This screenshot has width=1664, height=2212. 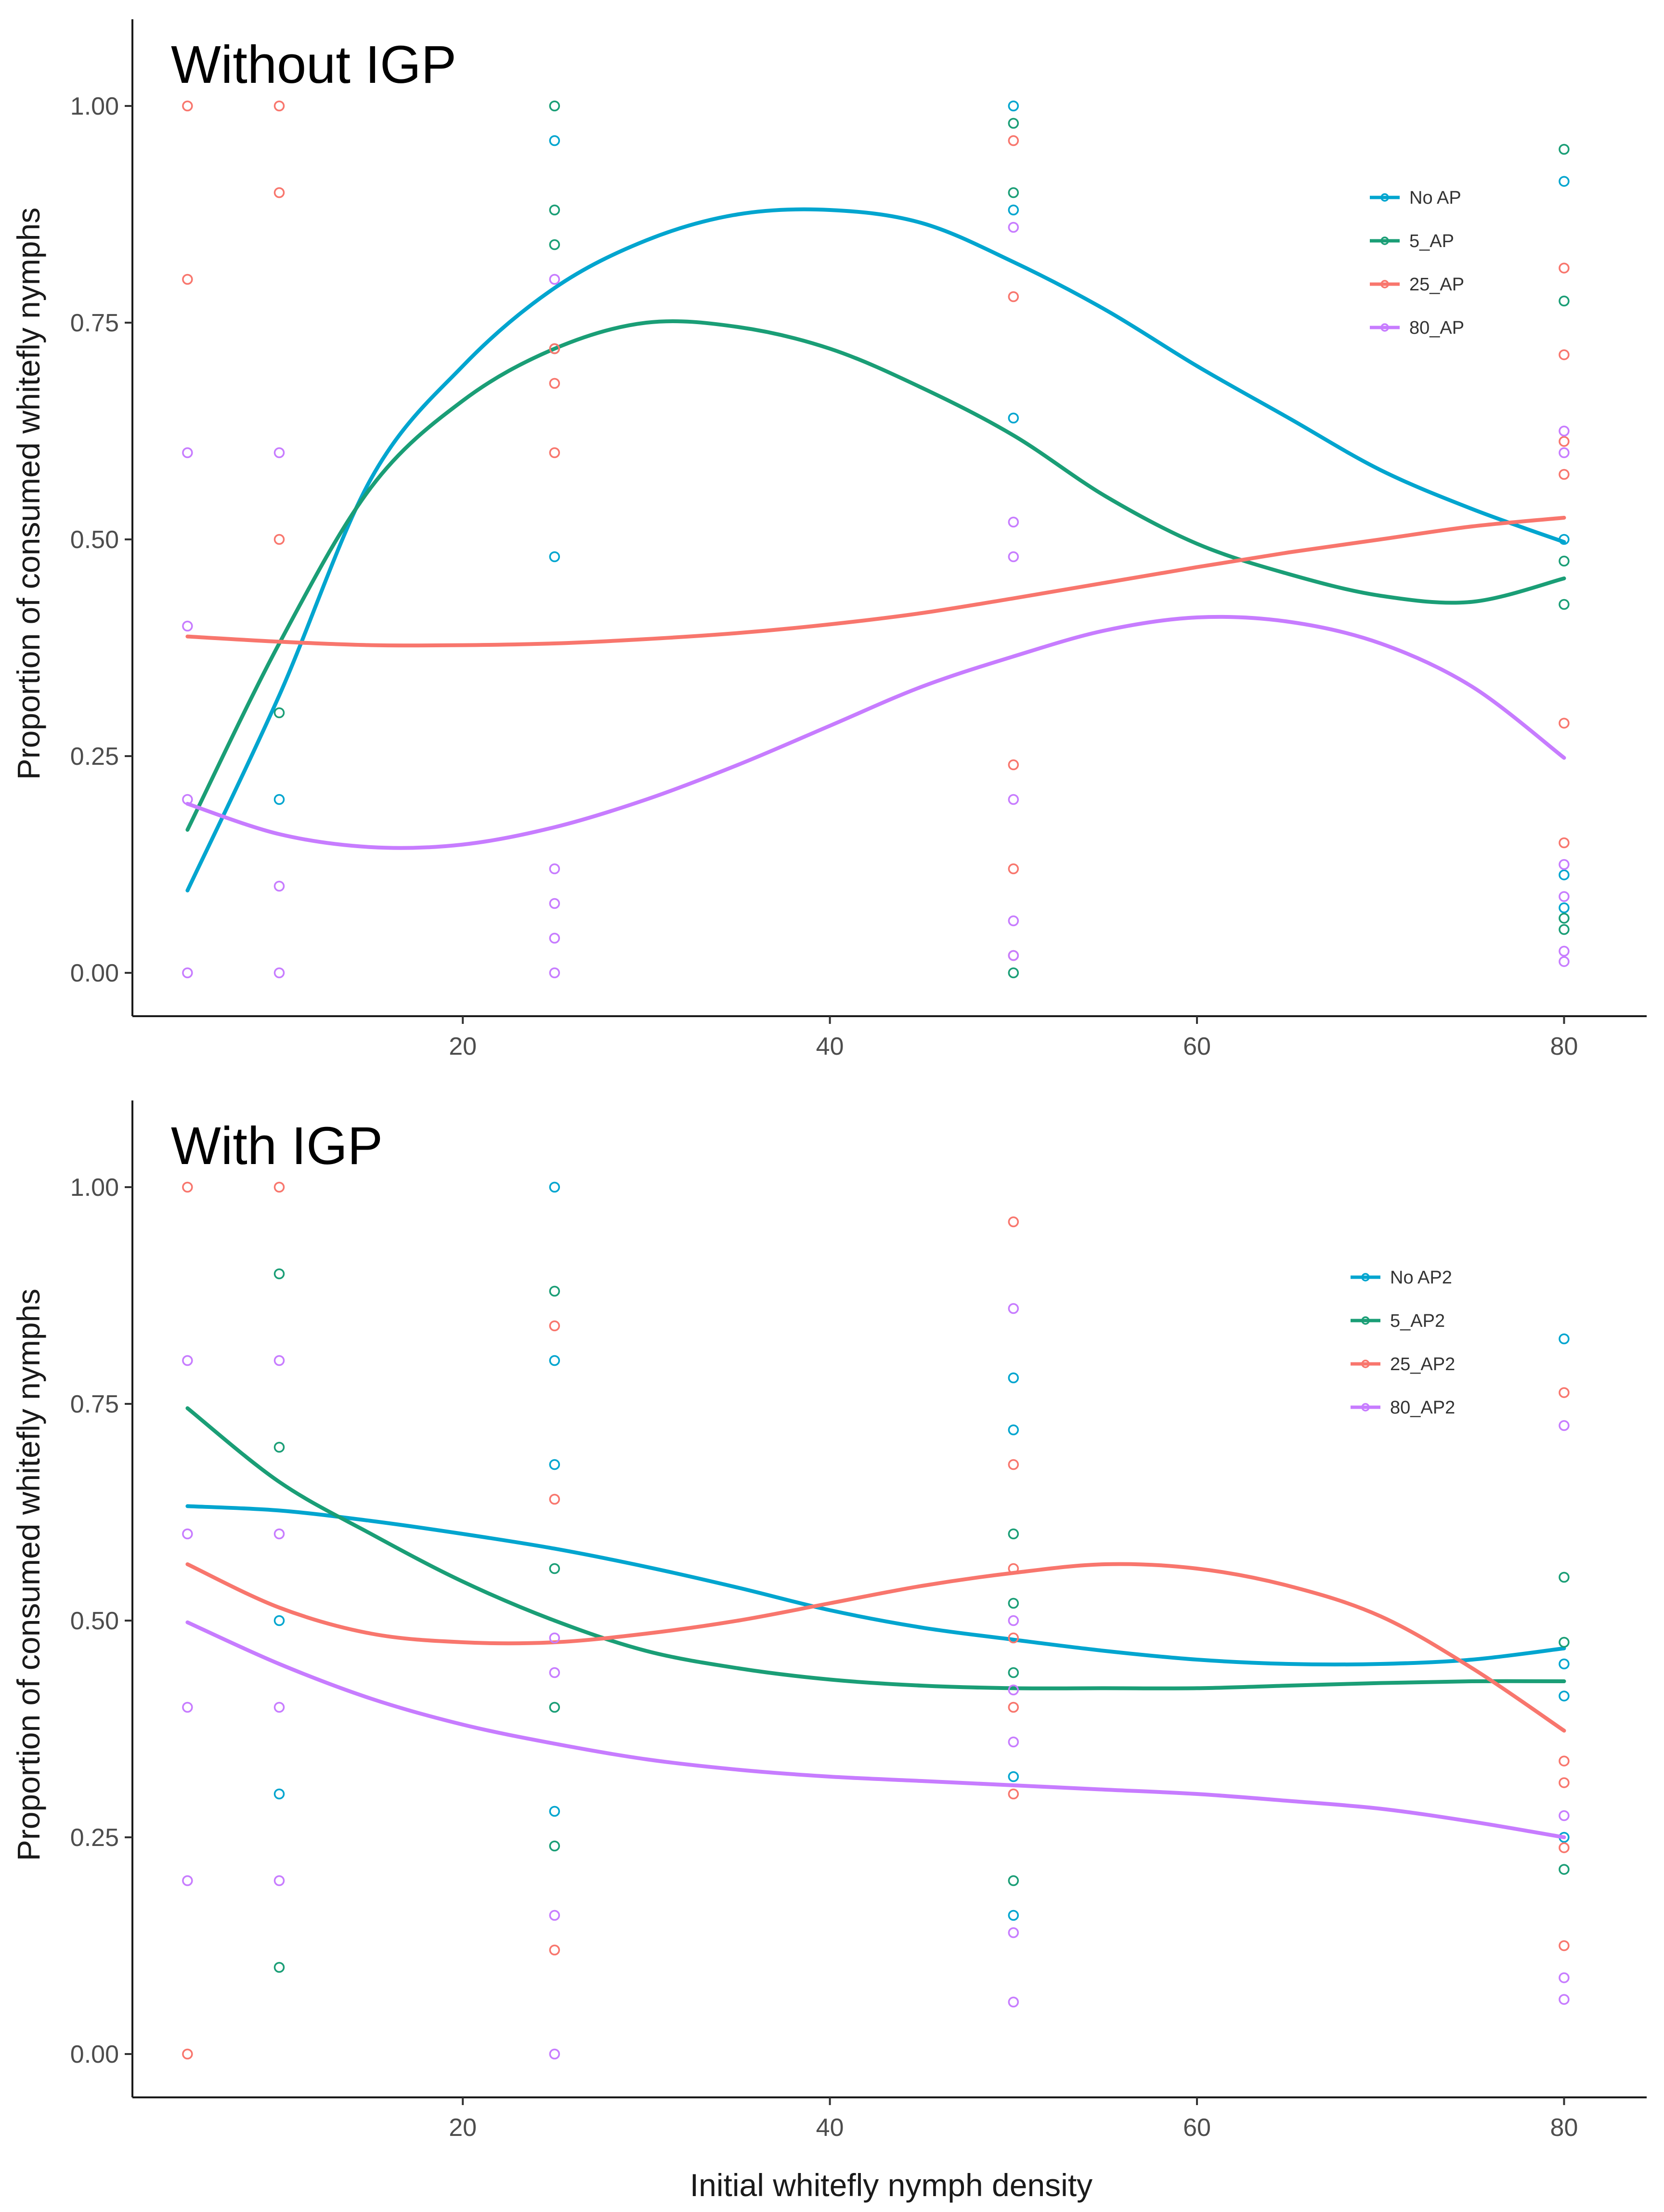 I want to click on legend-item: 25_AP2, so click(x=1403, y=1364).